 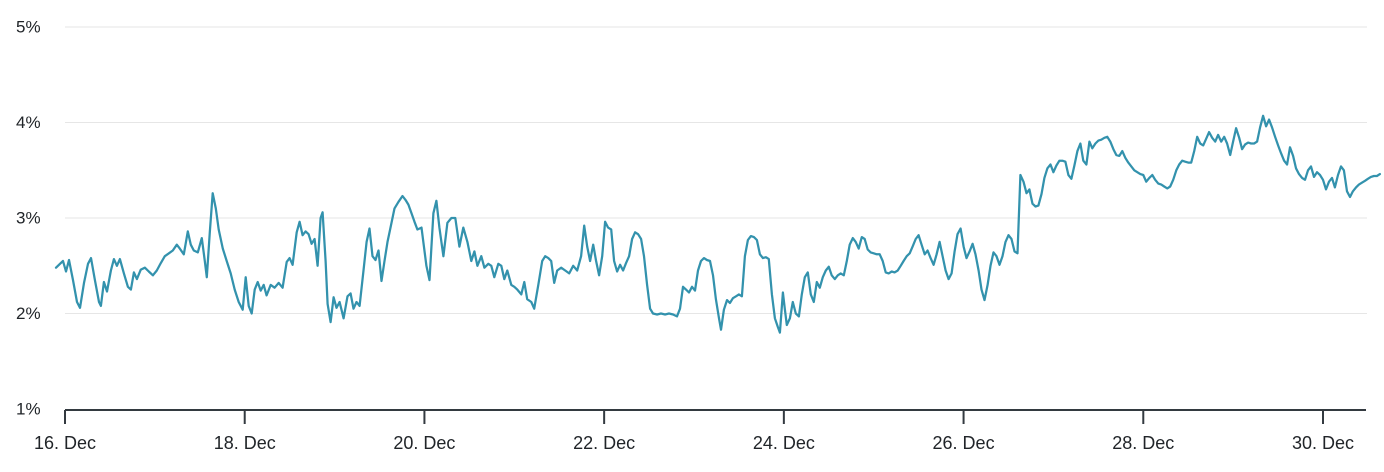 What do you see at coordinates (245, 443) in the screenshot?
I see `x-axis-label: 18. Dec` at bounding box center [245, 443].